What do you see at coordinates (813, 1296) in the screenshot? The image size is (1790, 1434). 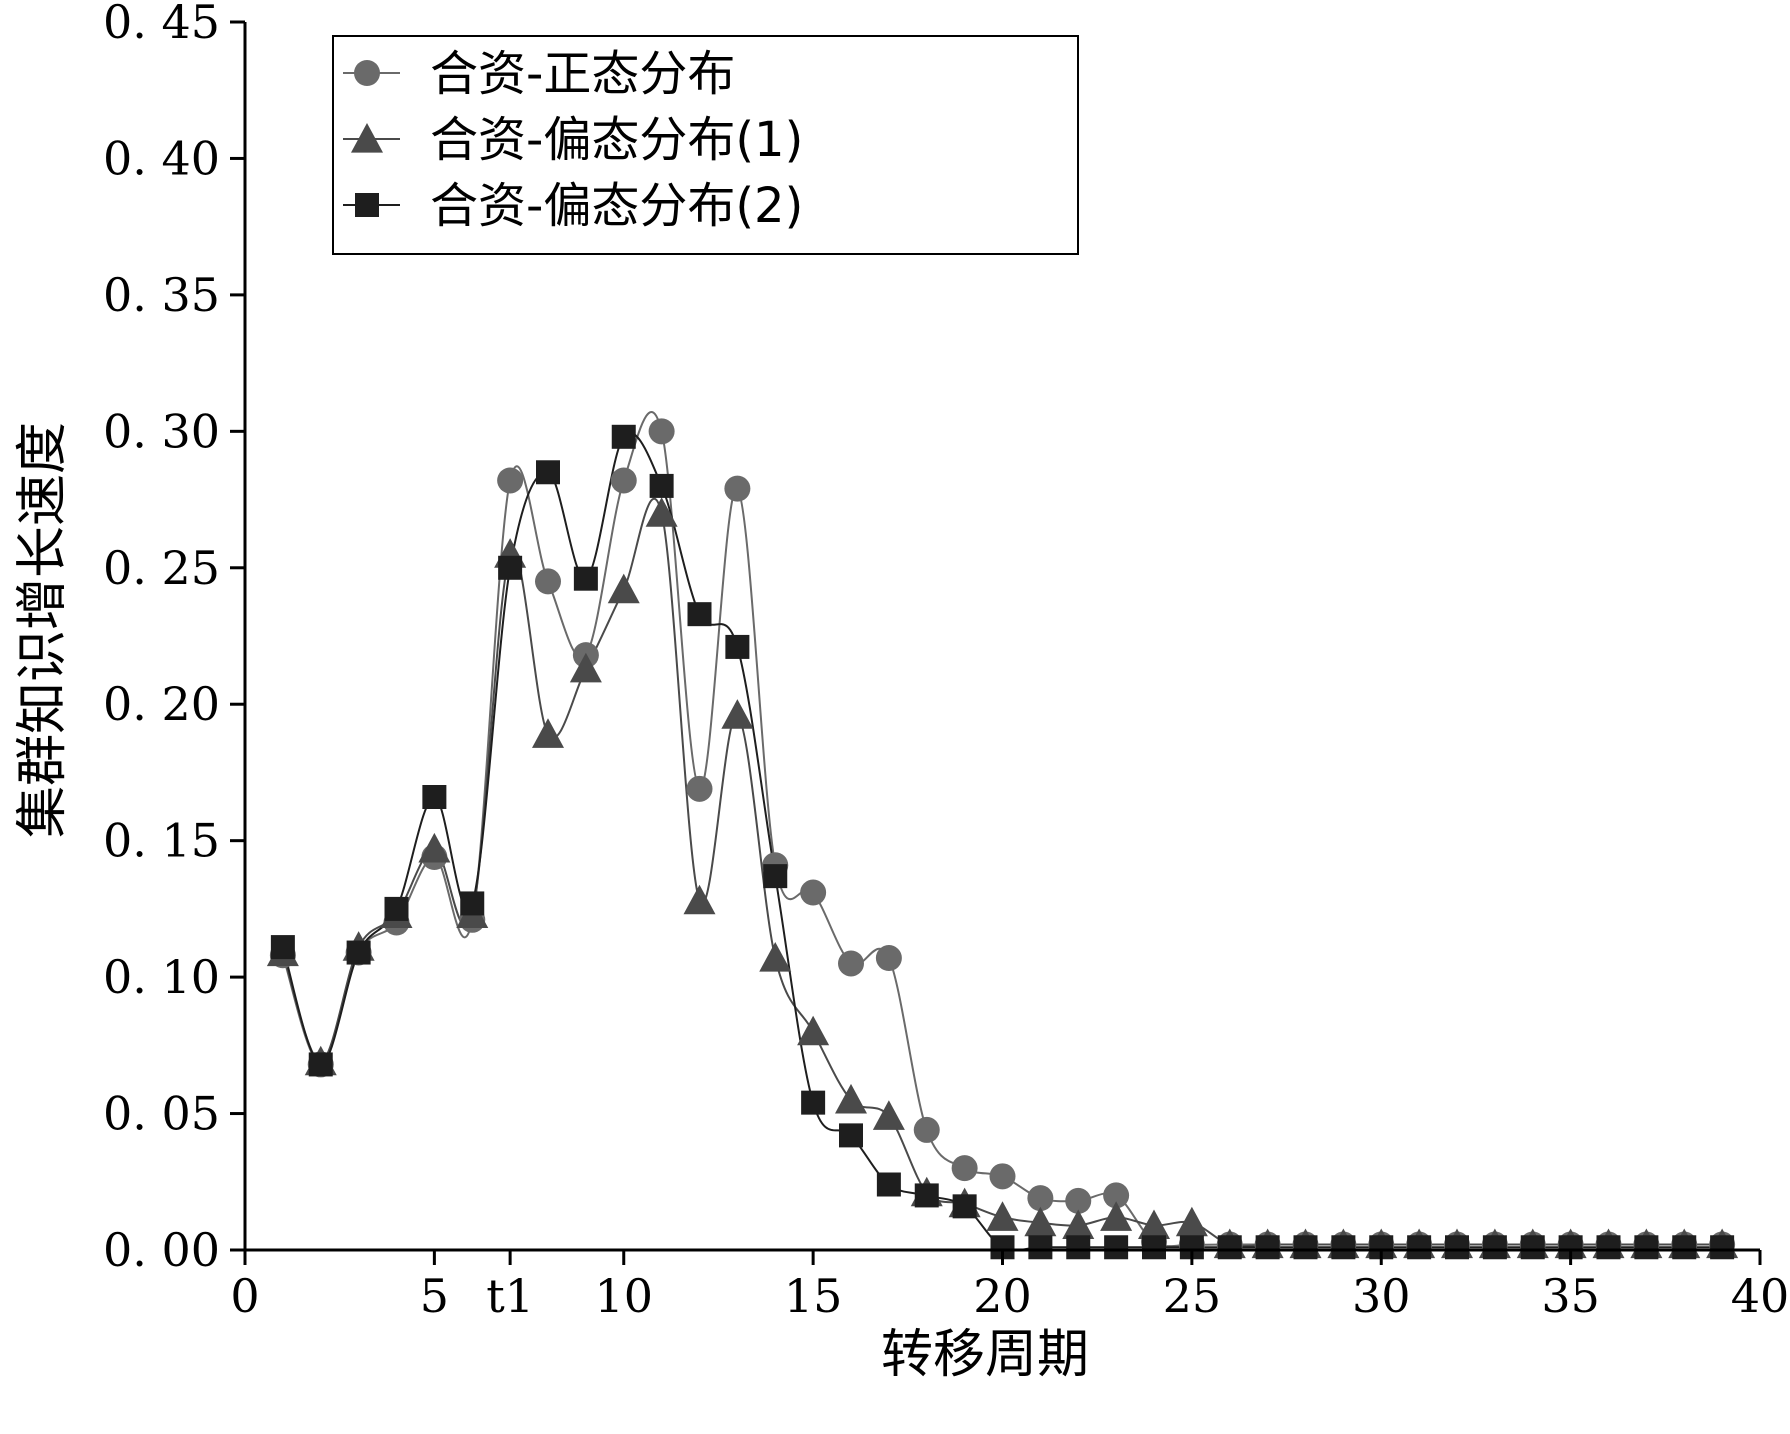 I see `x-tick-label: 15` at bounding box center [813, 1296].